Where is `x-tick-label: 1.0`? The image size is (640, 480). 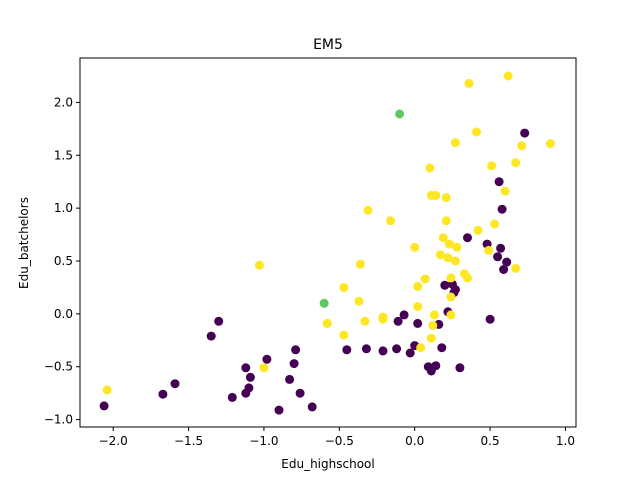
x-tick-label: 1.0 is located at coordinates (565, 441).